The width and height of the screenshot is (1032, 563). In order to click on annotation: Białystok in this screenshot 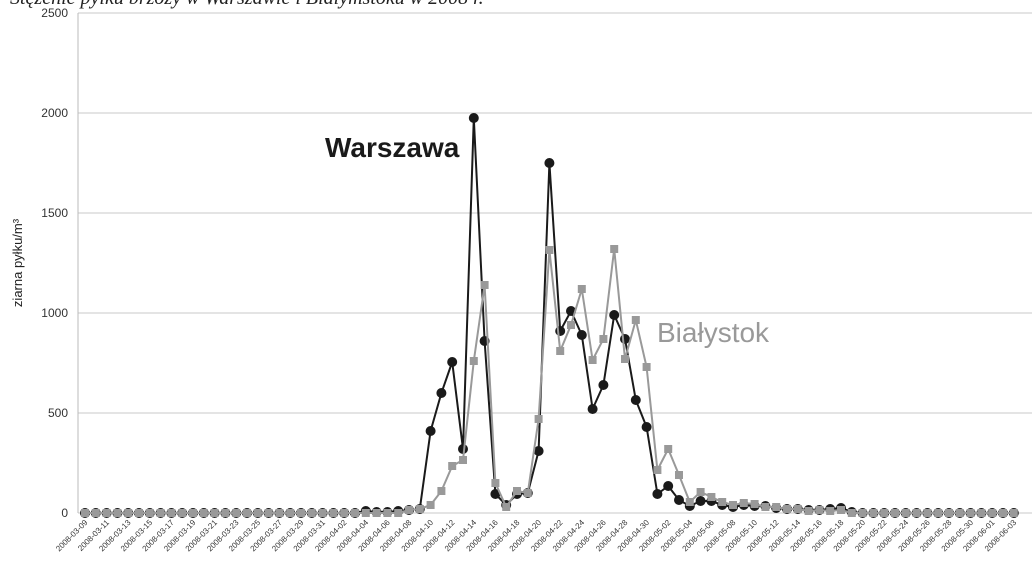, I will do `click(713, 332)`.